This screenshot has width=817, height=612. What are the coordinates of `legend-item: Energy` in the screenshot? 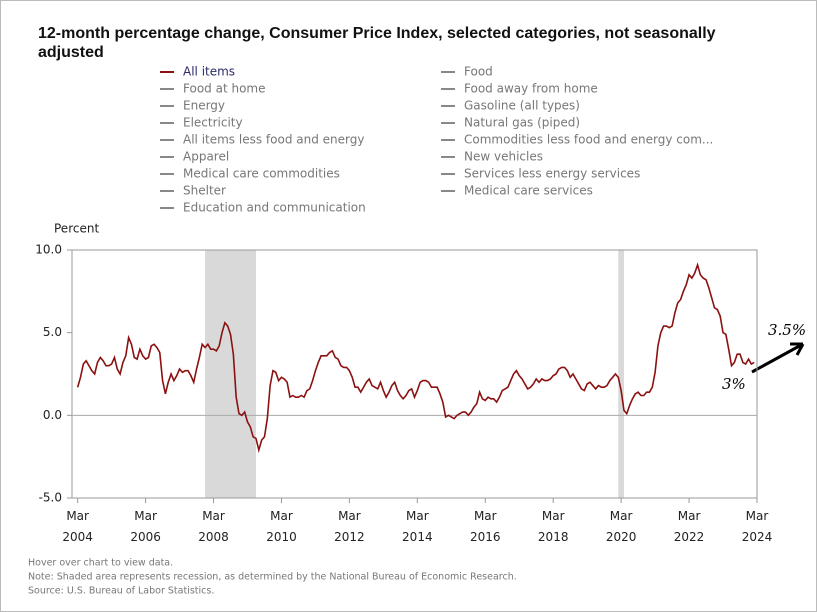 It's located at (192, 106).